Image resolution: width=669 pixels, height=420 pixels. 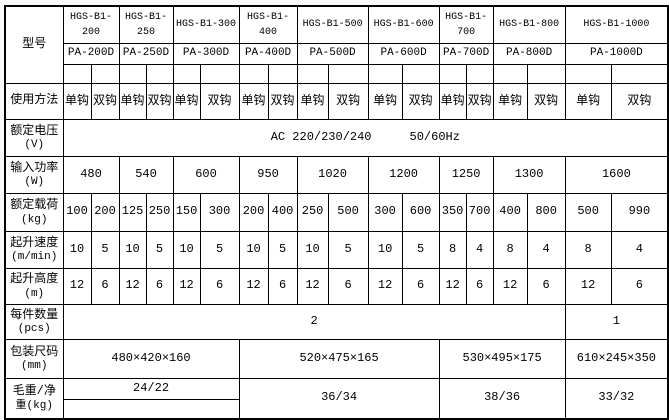 I want to click on power-label: 输入功率, so click(x=34, y=167).